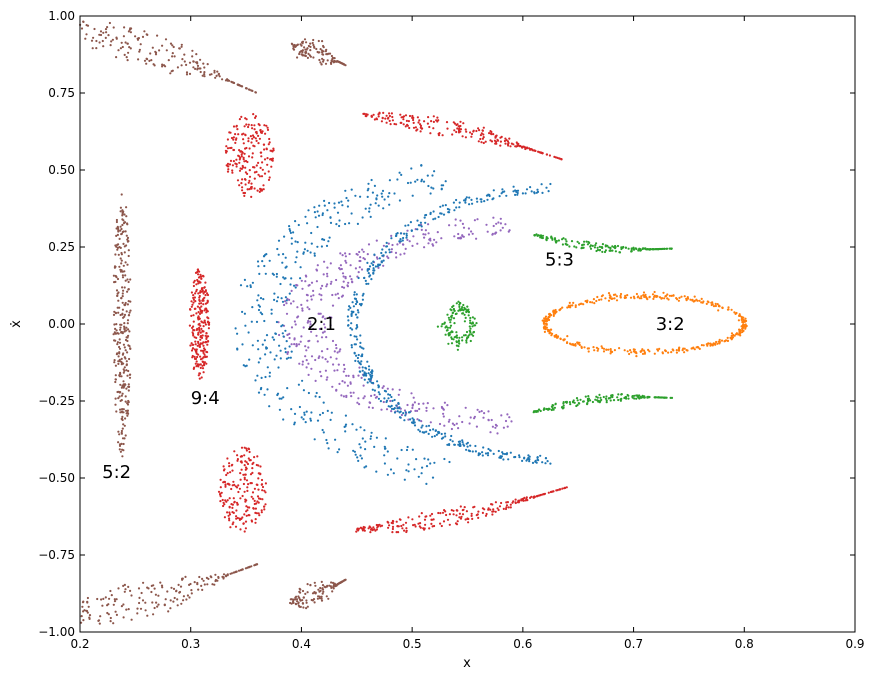 The image size is (875, 679). I want to click on x-tick-label: 0.9, so click(854, 644).